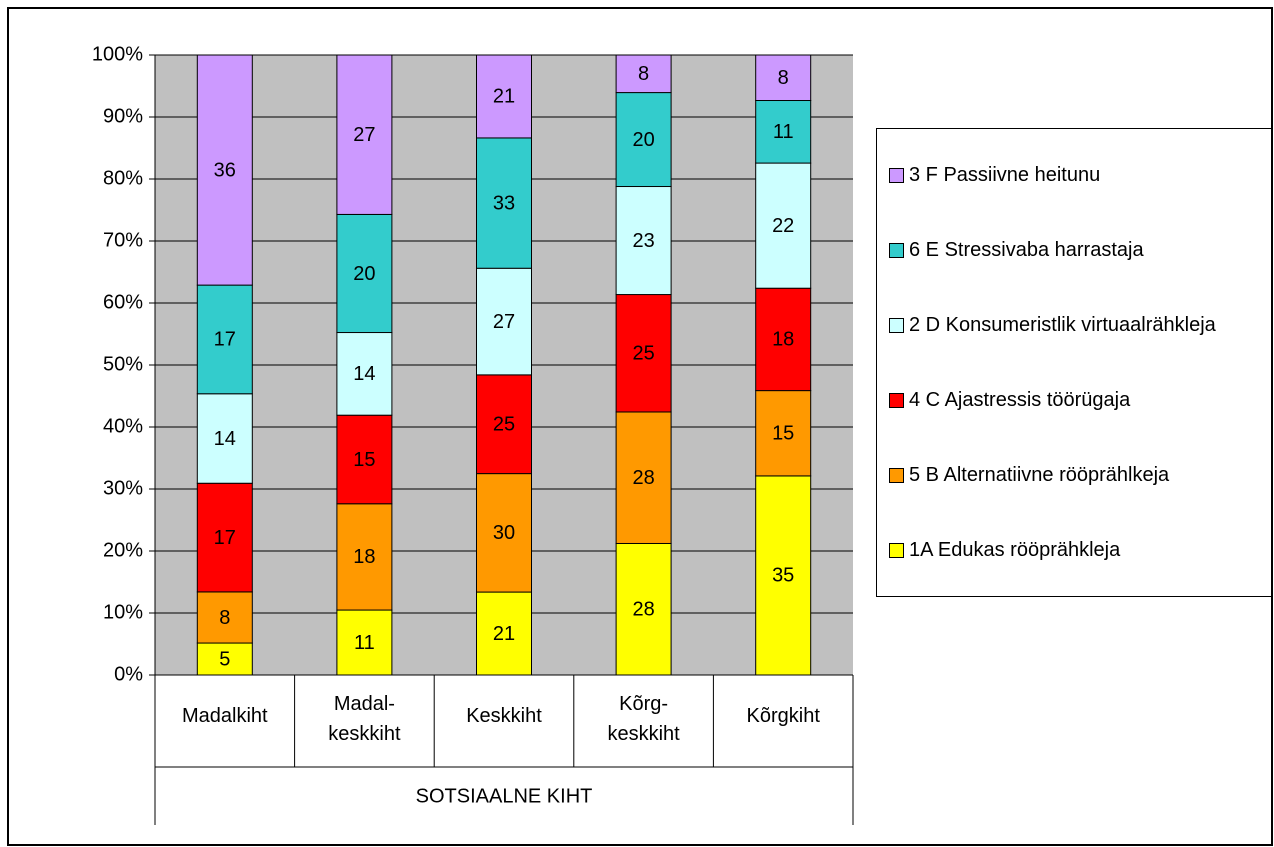 The image size is (1274, 847). I want to click on legend-label: 4 C Ajastressis töörügaja, so click(1020, 400).